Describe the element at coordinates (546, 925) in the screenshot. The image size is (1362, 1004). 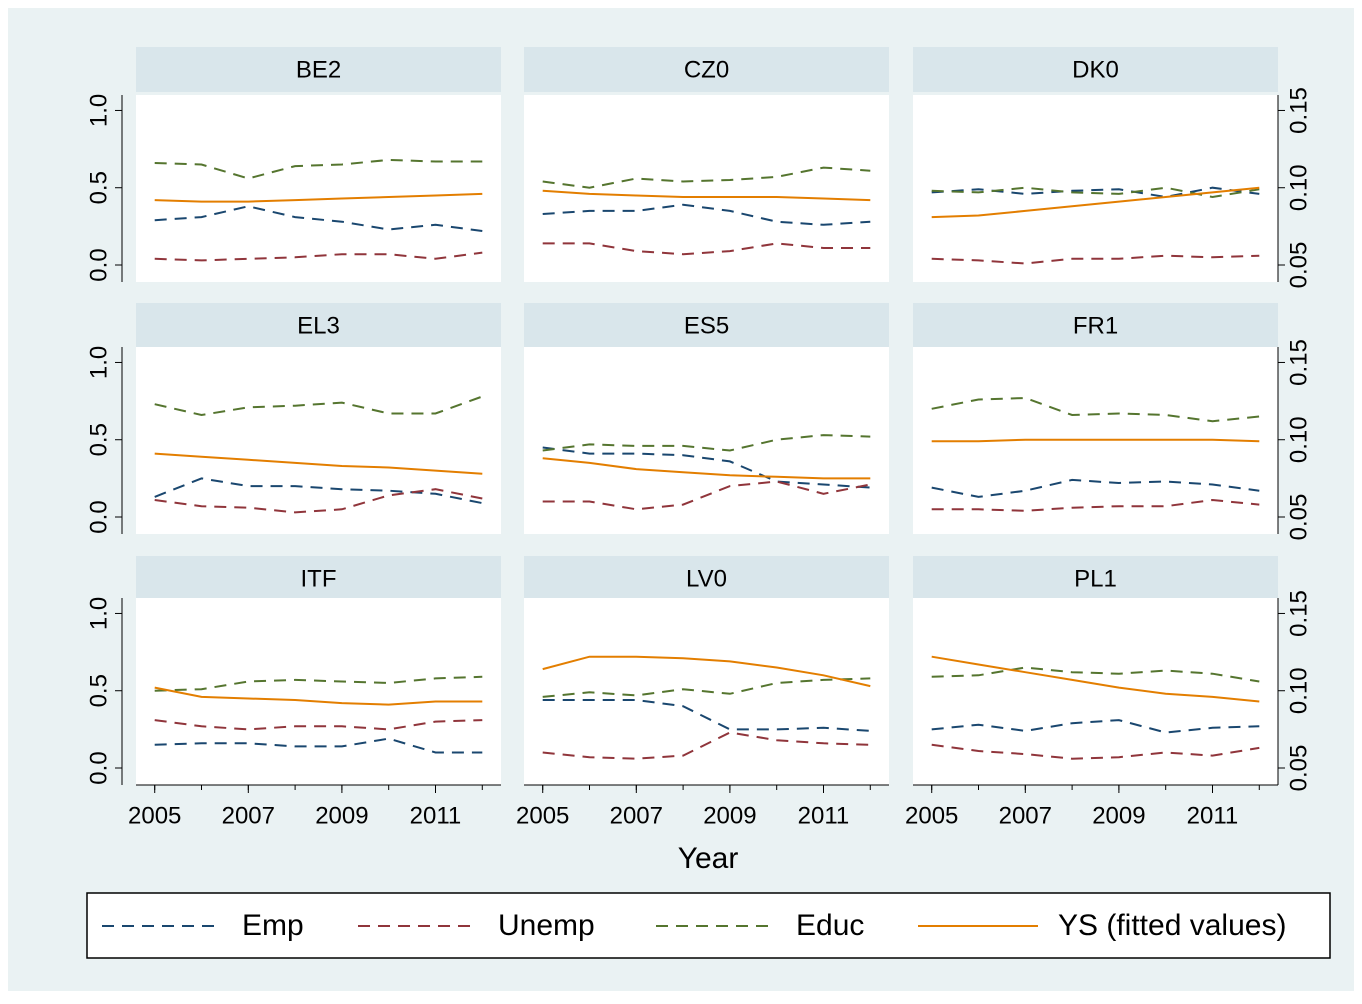
I see `legend-label: Unemp` at that location.